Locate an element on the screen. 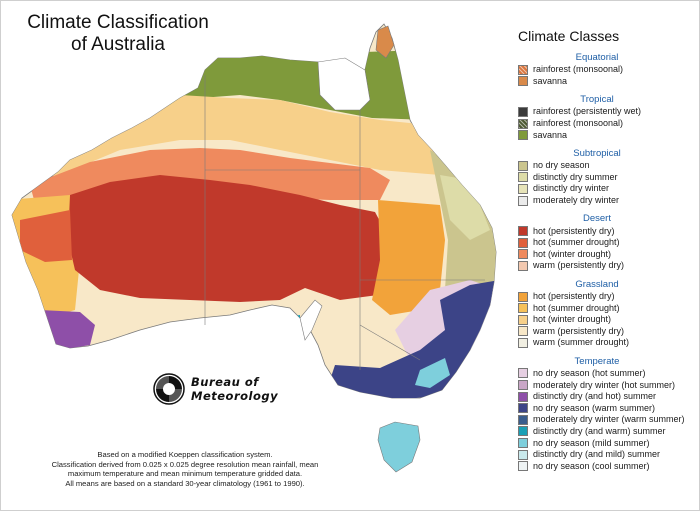 This screenshot has height=511, width=700. region-temperate-dry-warm is located at coordinates (282, 335).